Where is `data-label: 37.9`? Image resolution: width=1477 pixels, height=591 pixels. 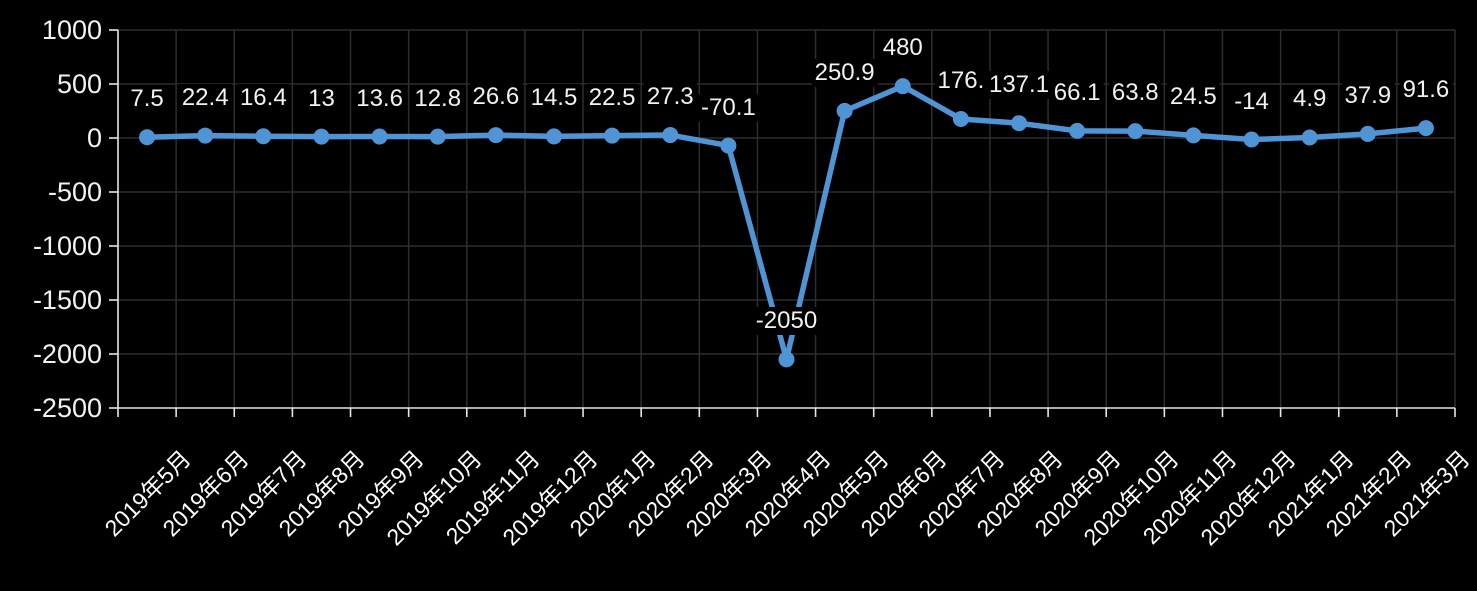
data-label: 37.9 is located at coordinates (1368, 95).